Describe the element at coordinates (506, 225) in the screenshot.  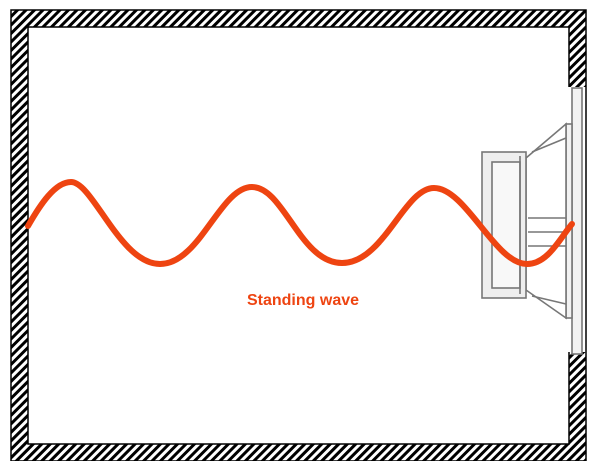
I see `speaker-magnet-inner` at that location.